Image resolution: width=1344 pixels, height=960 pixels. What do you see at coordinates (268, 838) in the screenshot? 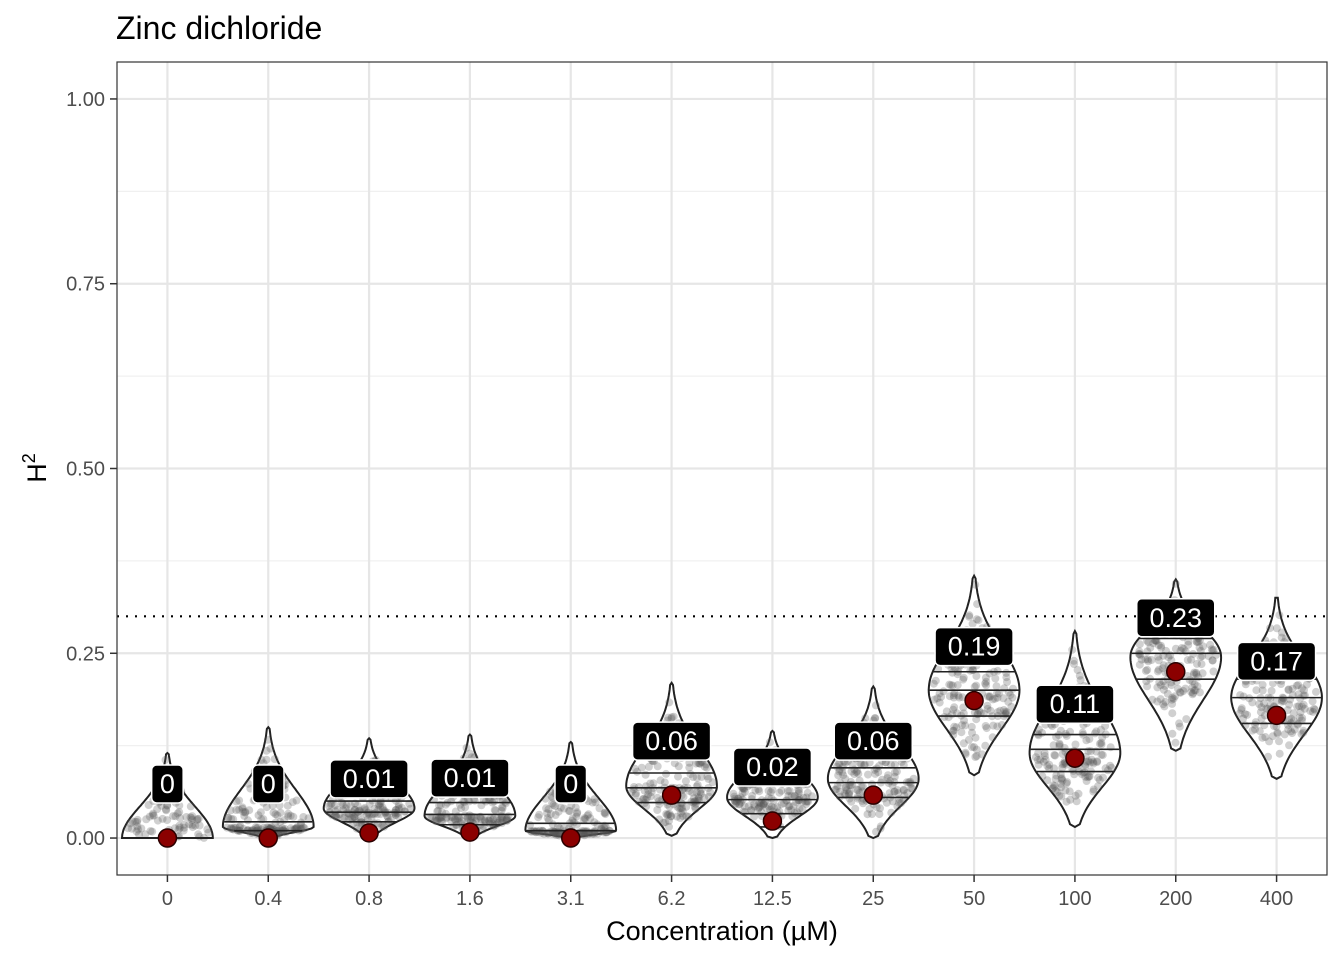
I see `point-estimate` at bounding box center [268, 838].